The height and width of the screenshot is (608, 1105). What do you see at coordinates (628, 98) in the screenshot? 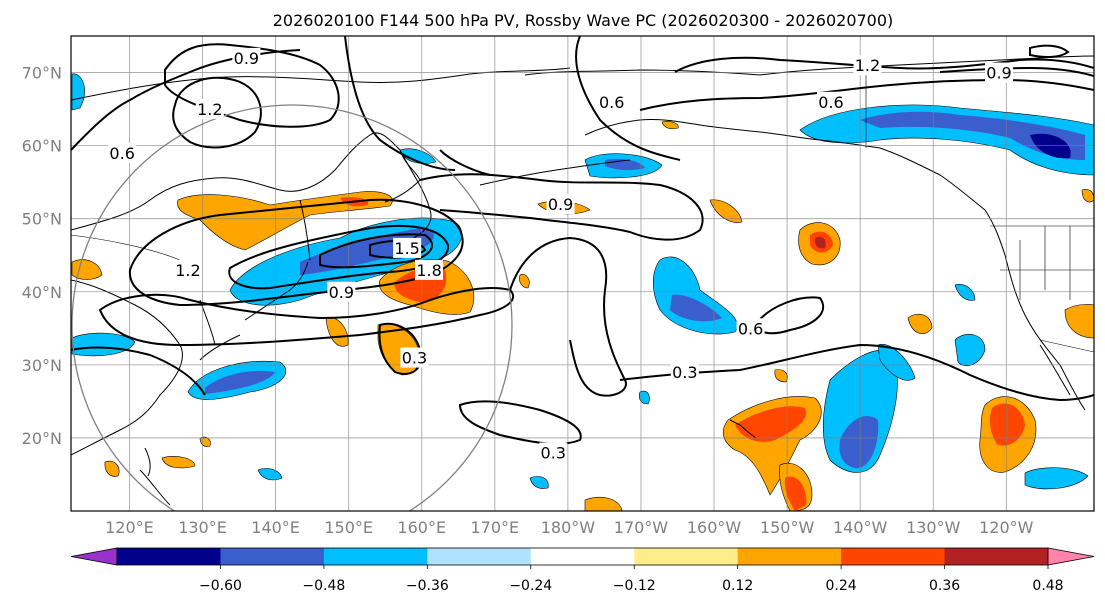
I see `contour-0.6-north-mid-2` at bounding box center [628, 98].